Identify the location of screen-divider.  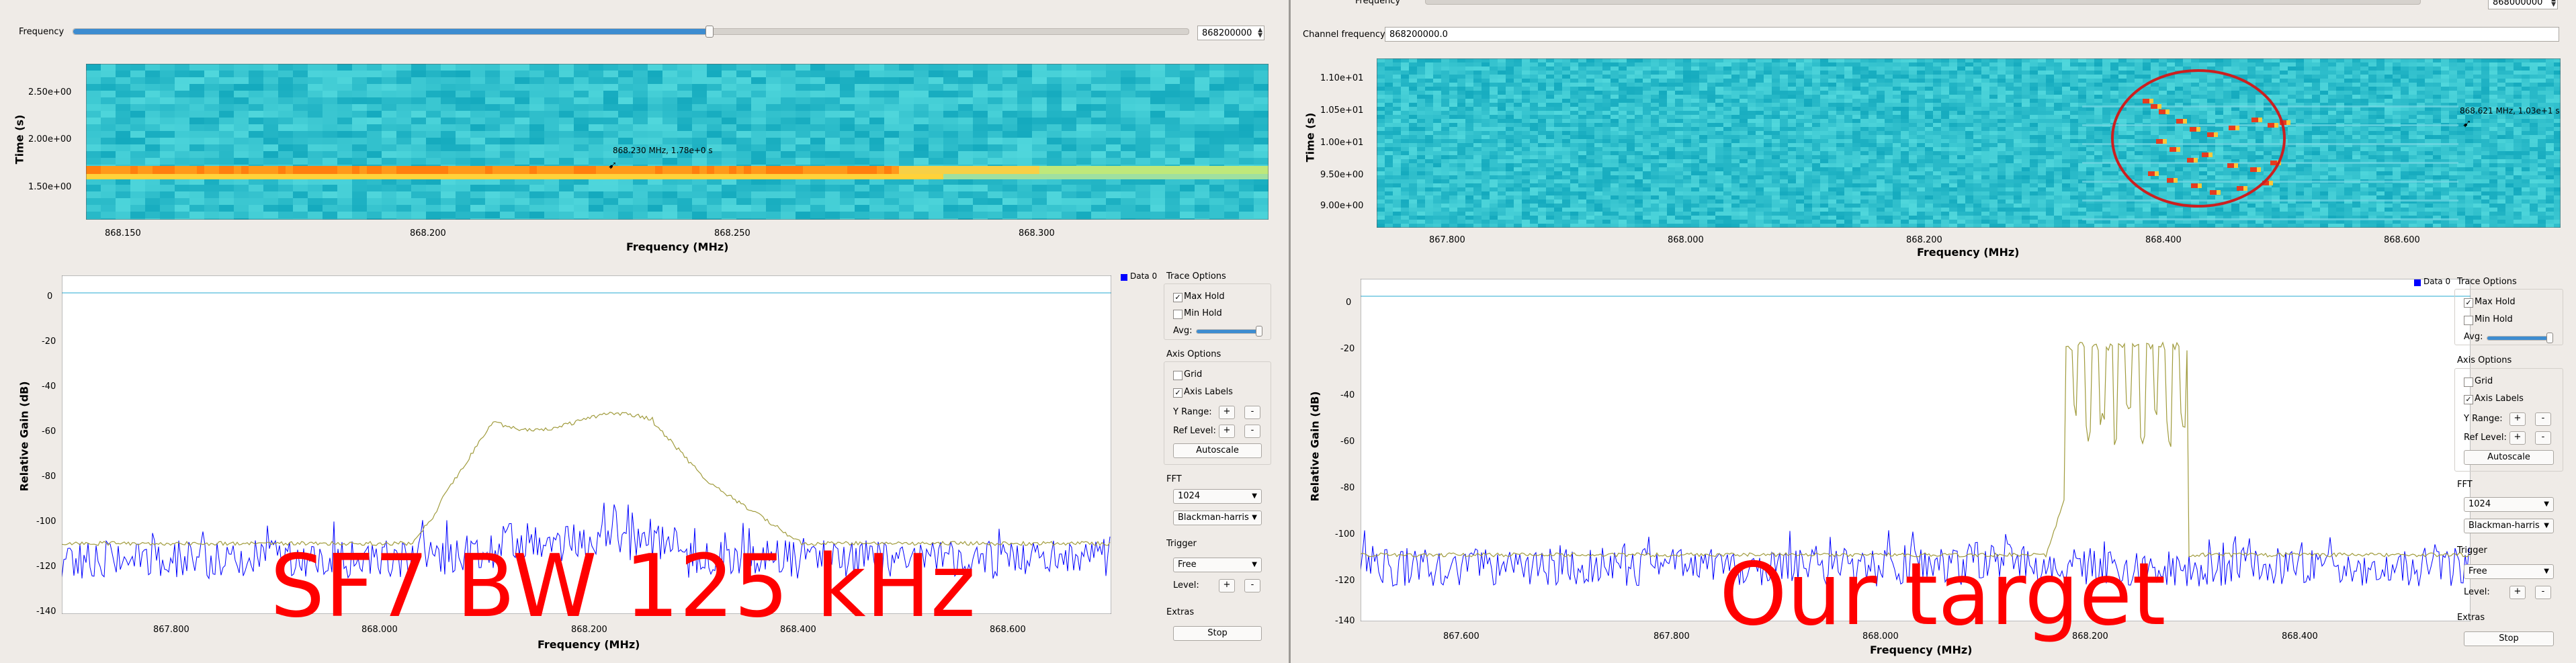
(1290, 331).